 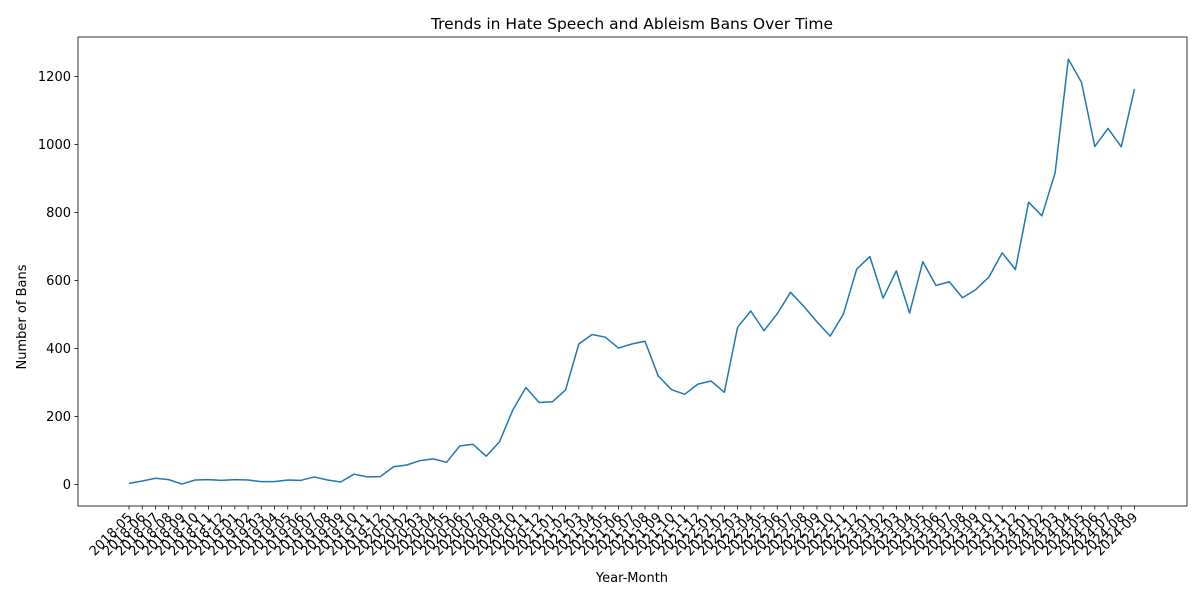 I want to click on y-tick-label: 0, so click(x=67, y=485).